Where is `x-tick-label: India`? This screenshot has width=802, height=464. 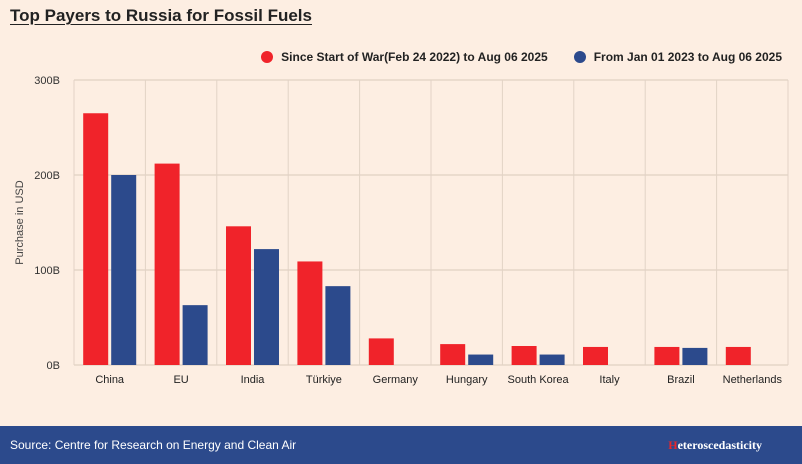 x-tick-label: India is located at coordinates (253, 380).